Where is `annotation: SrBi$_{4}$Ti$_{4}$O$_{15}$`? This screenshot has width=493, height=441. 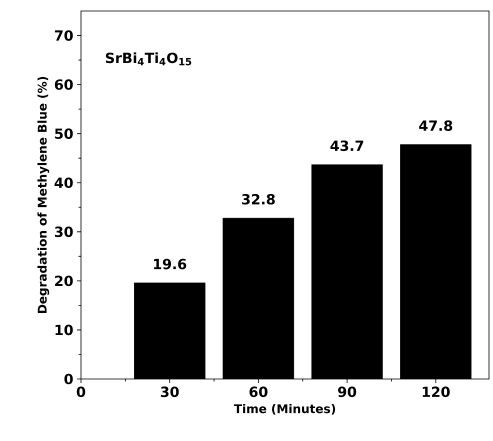
annotation: SrBi$_{4}$Ti$_{4}$O$_{15}$ is located at coordinates (149, 59).